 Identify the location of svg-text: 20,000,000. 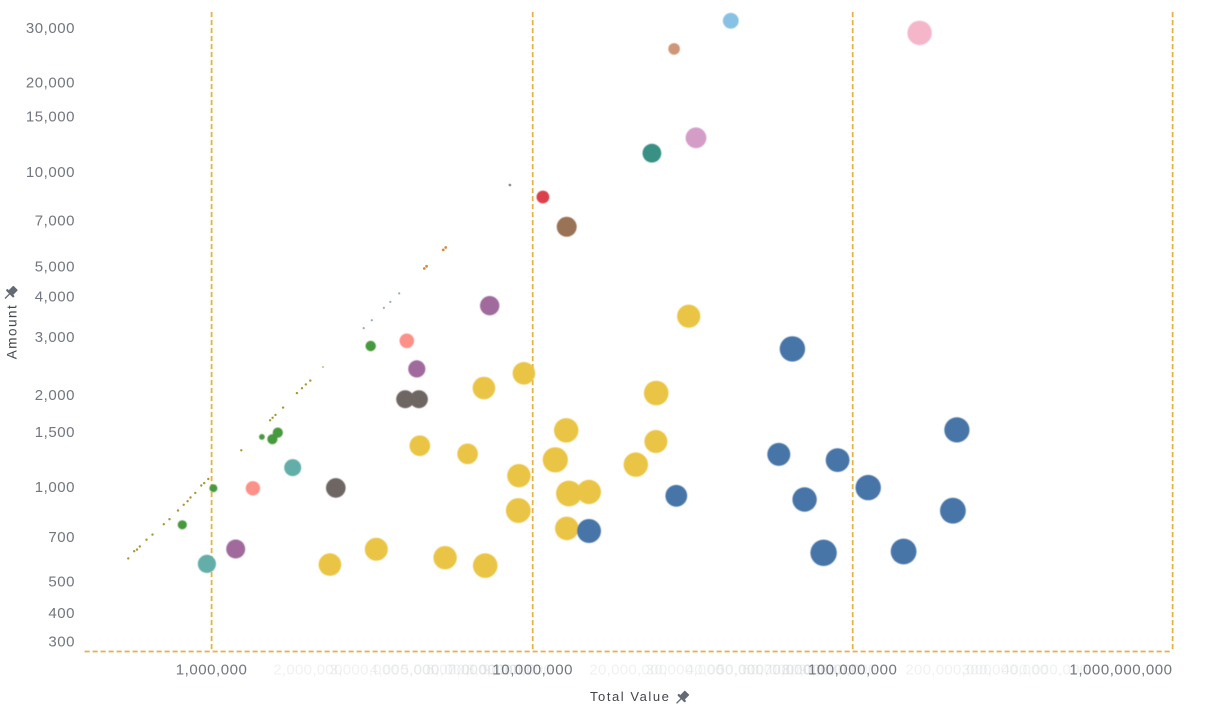
(628, 669).